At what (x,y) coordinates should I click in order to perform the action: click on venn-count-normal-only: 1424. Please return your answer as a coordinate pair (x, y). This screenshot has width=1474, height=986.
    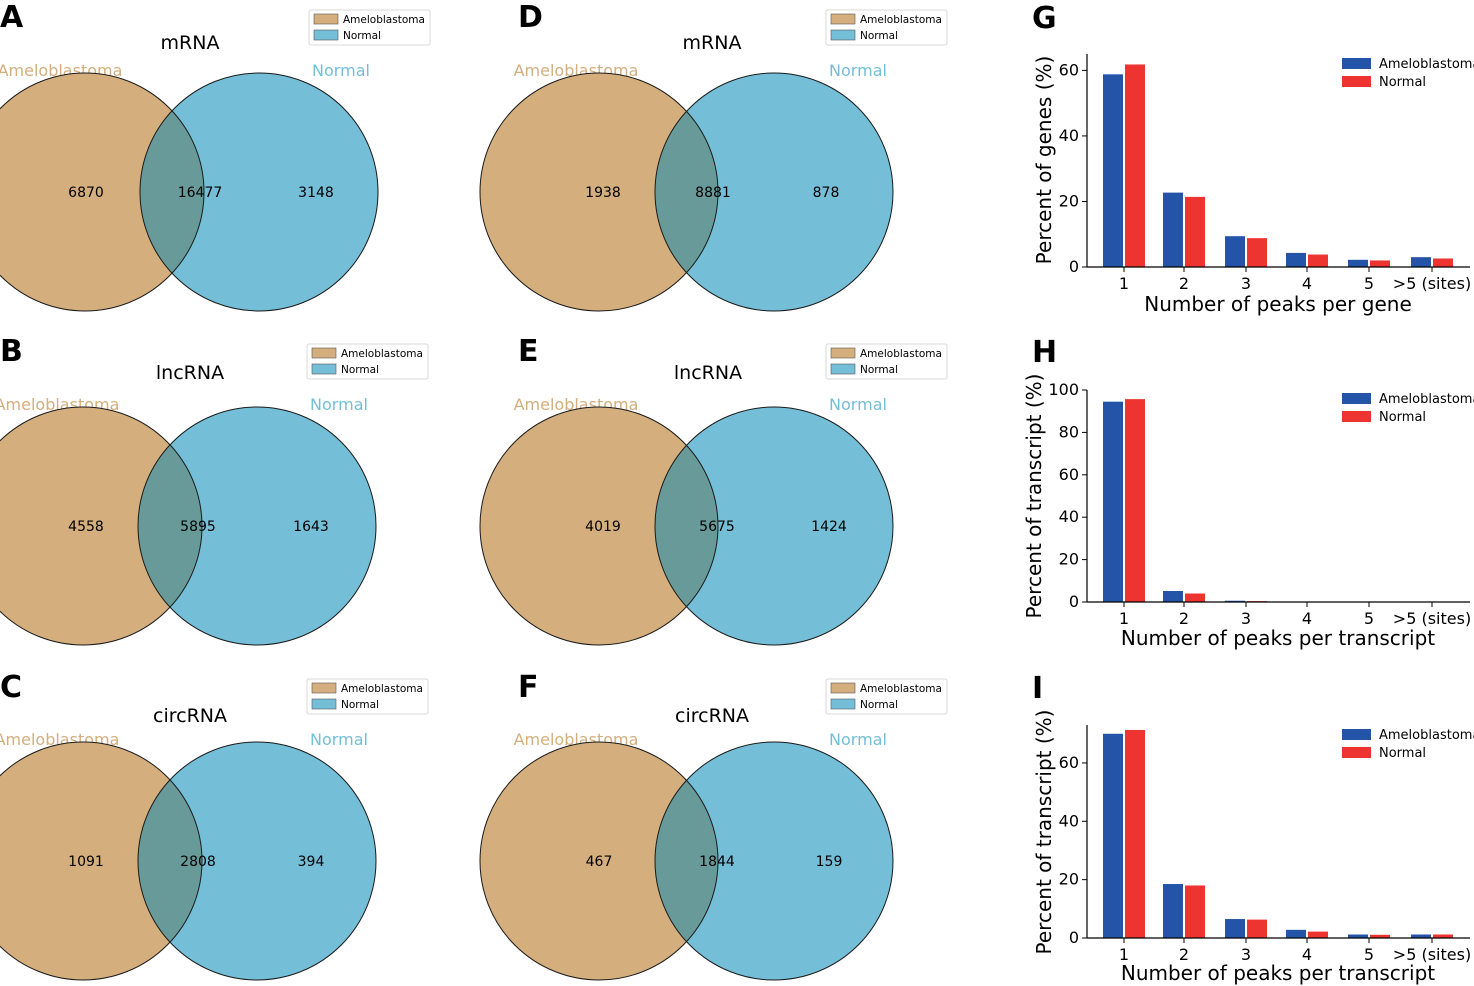
    Looking at the image, I should click on (829, 527).